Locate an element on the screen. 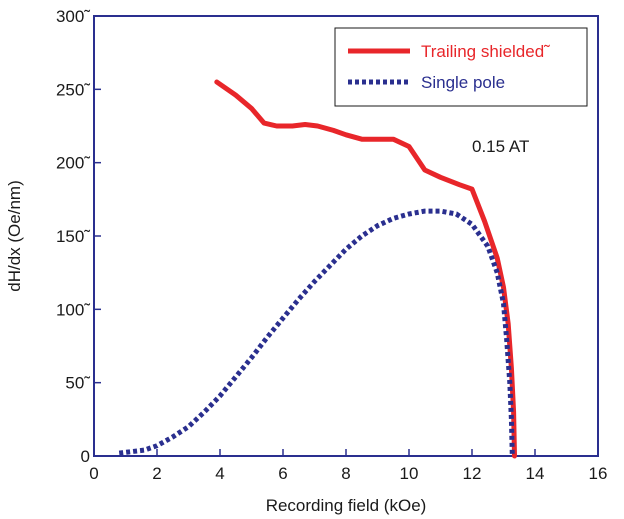  x-tick-label: 0 is located at coordinates (93, 473).